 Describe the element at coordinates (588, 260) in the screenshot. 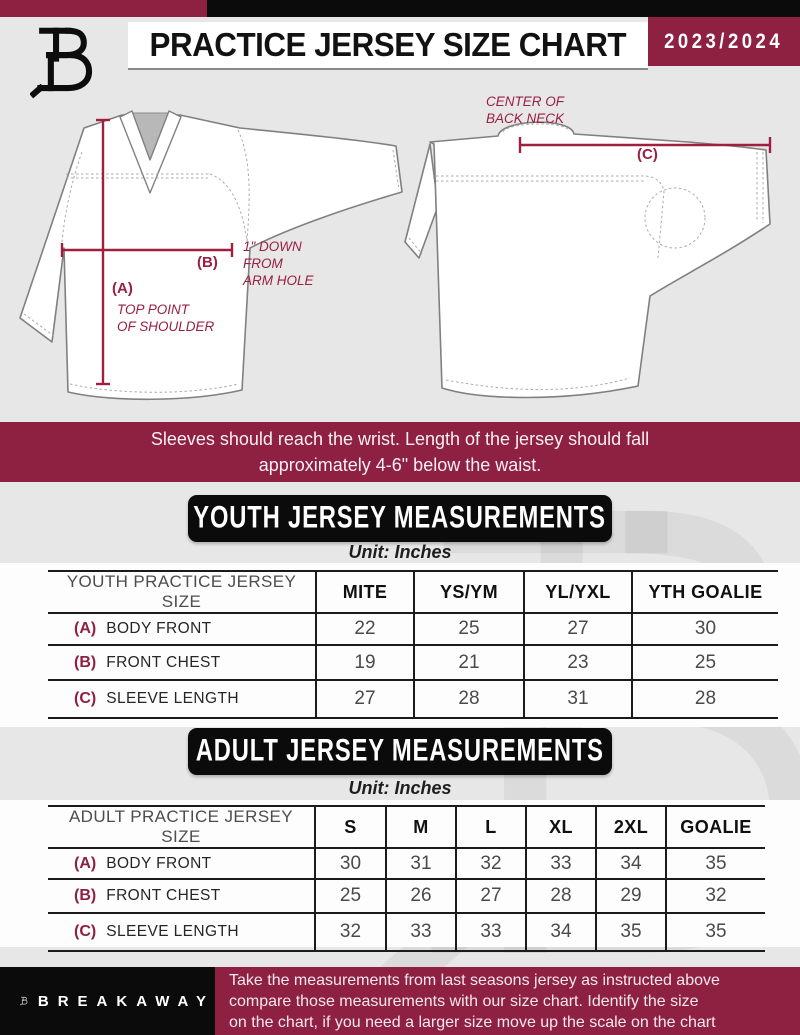

I see `jersey-back` at that location.